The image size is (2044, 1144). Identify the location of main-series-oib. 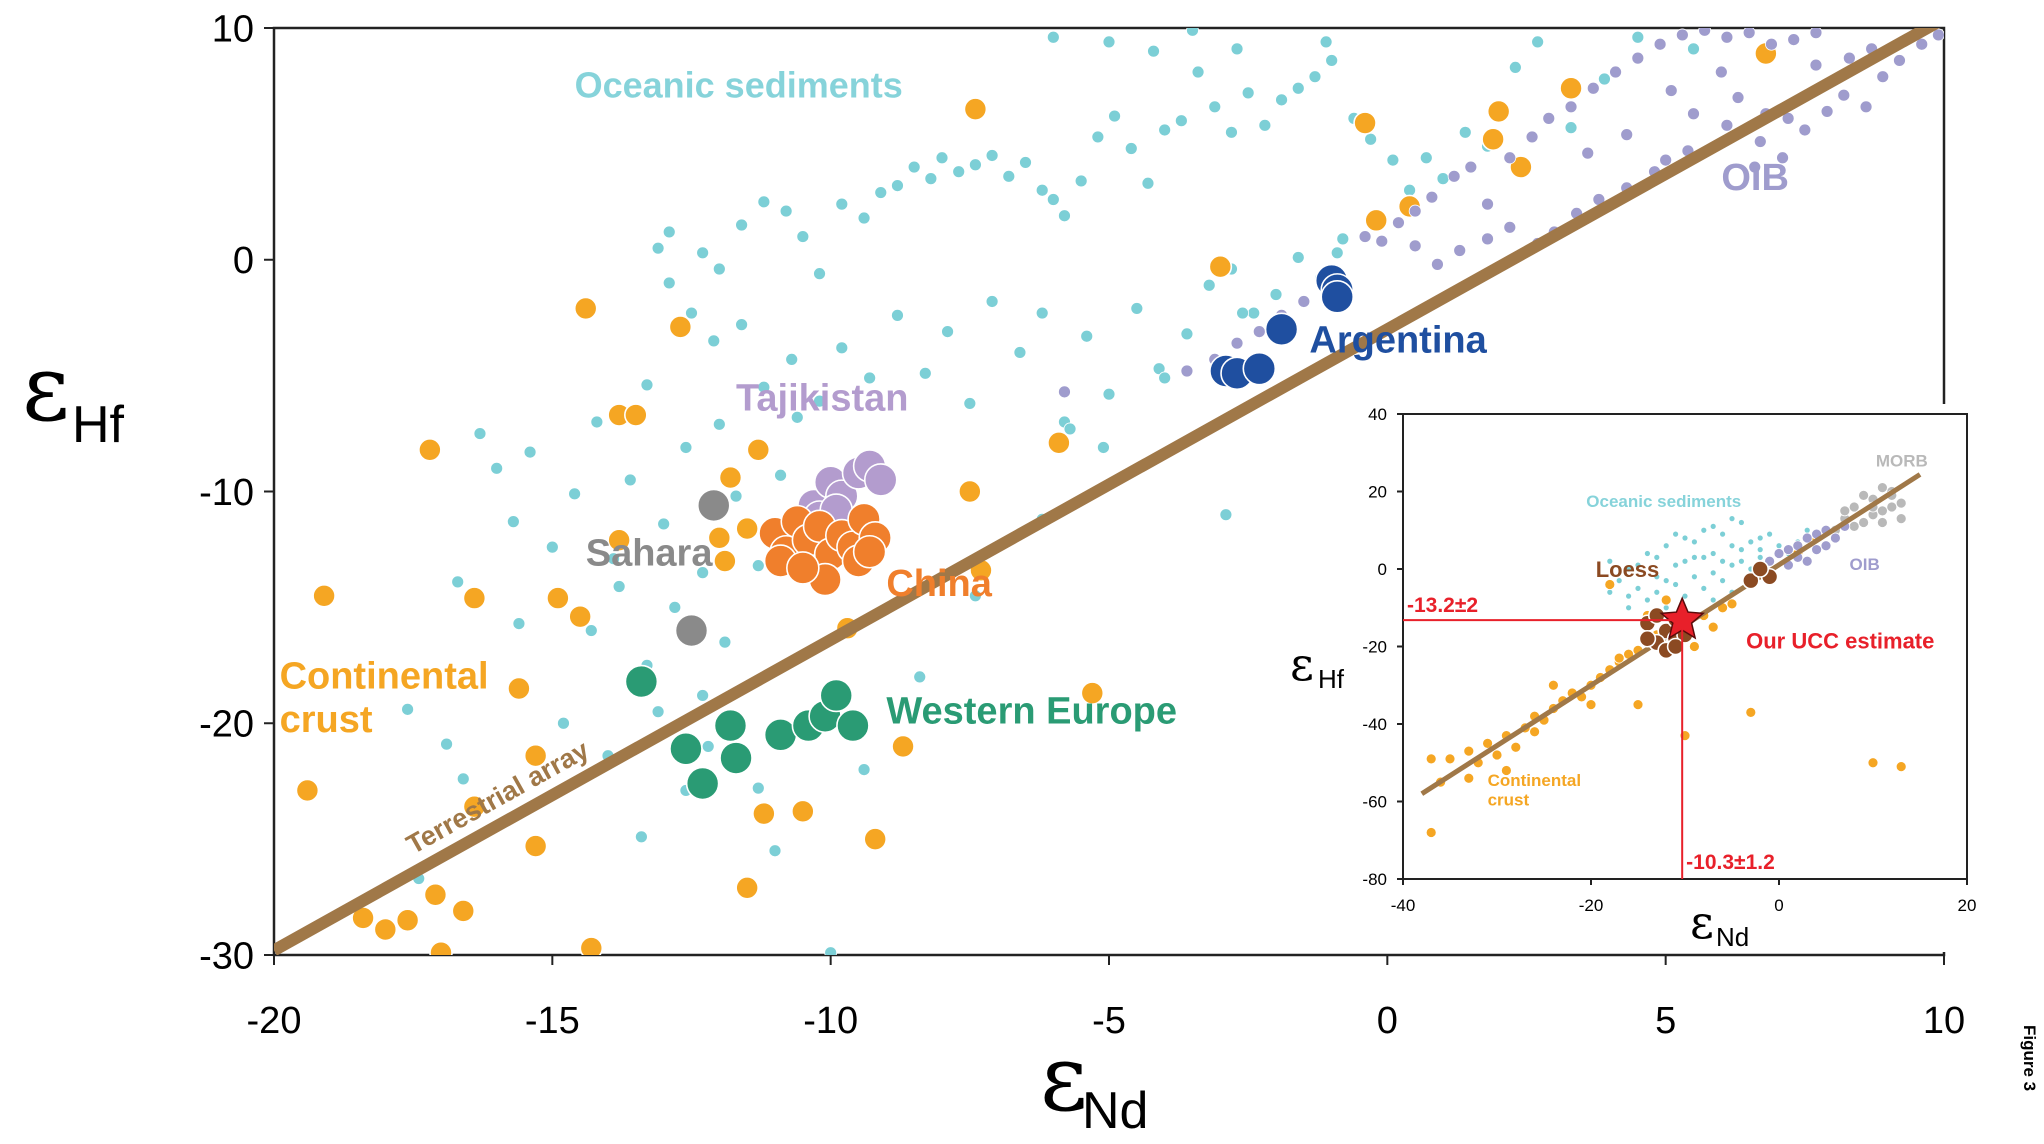
(1501, 213).